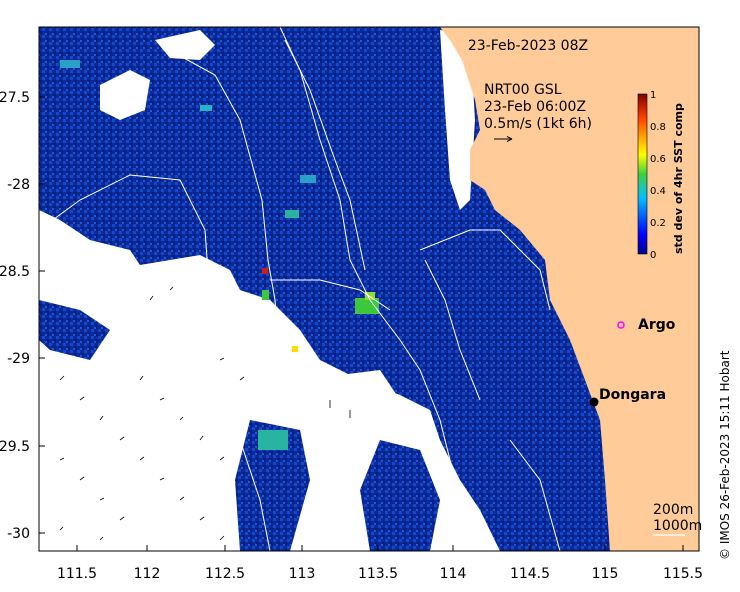  I want to click on argo-label: Argo, so click(657, 325).